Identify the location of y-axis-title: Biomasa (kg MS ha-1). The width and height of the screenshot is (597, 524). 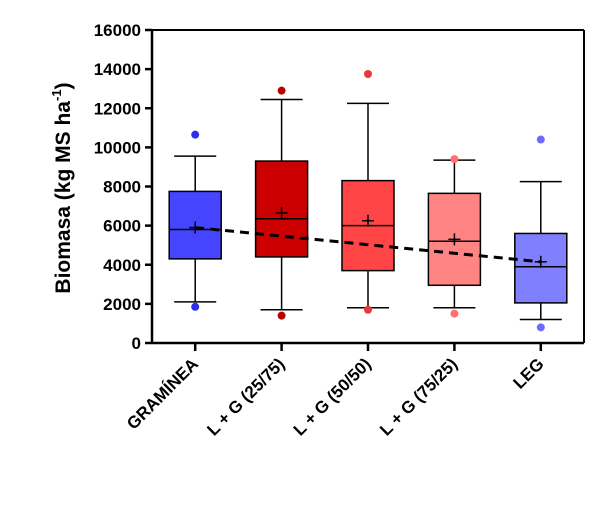
(62, 187).